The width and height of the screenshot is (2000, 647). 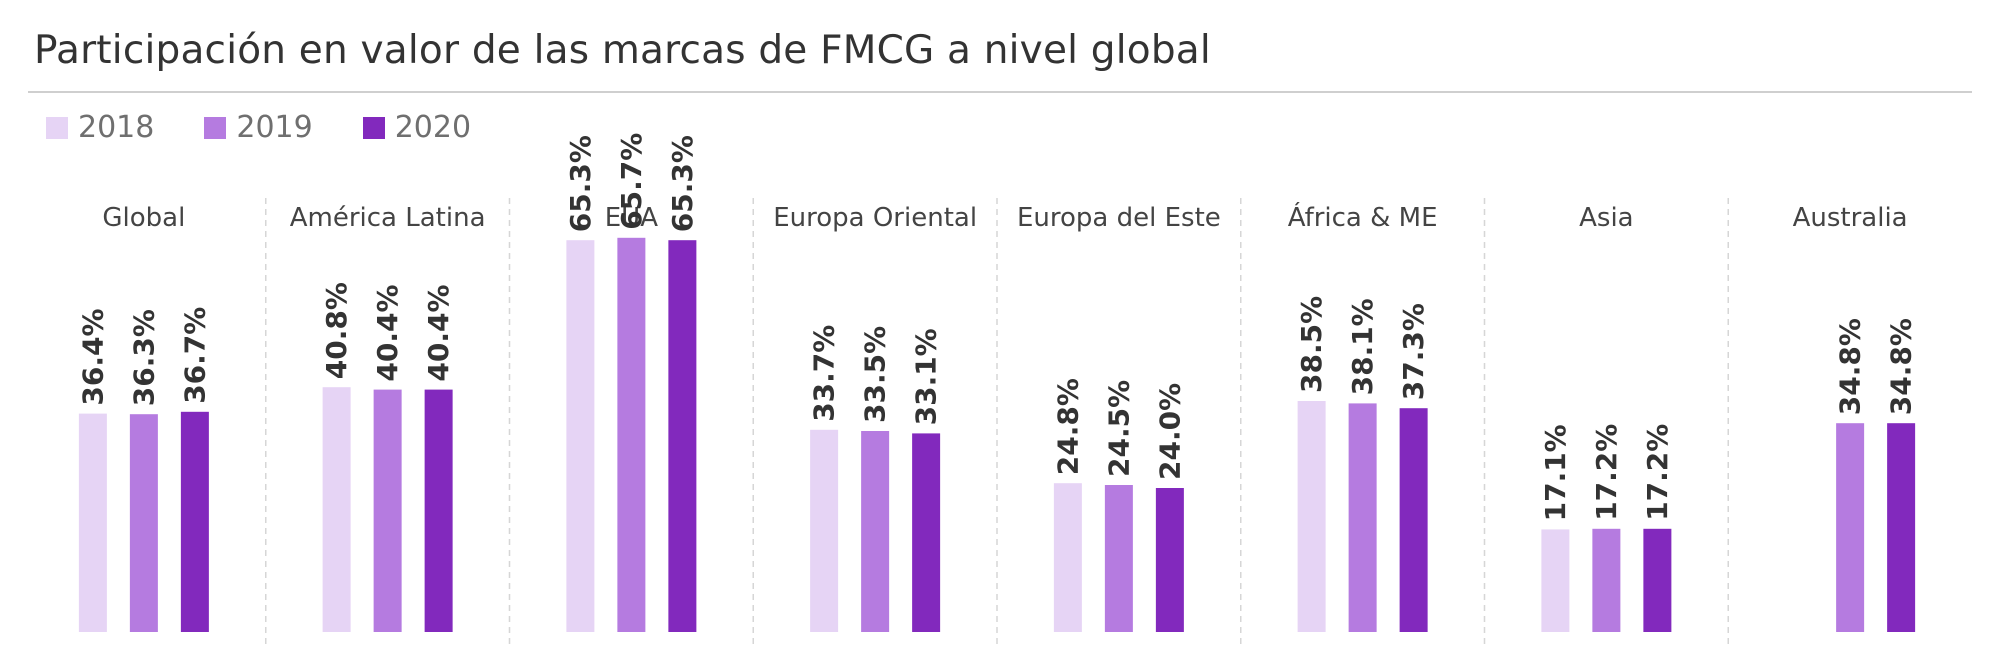 I want to click on bar-asia-2019, so click(x=1606, y=580).